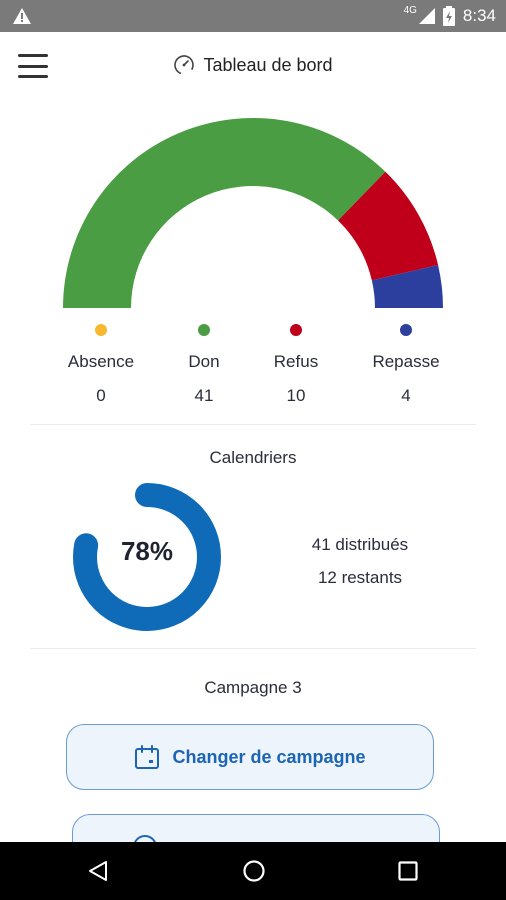 Image resolution: width=506 pixels, height=900 pixels. Describe the element at coordinates (98, 871) in the screenshot. I see `back-icon` at that location.